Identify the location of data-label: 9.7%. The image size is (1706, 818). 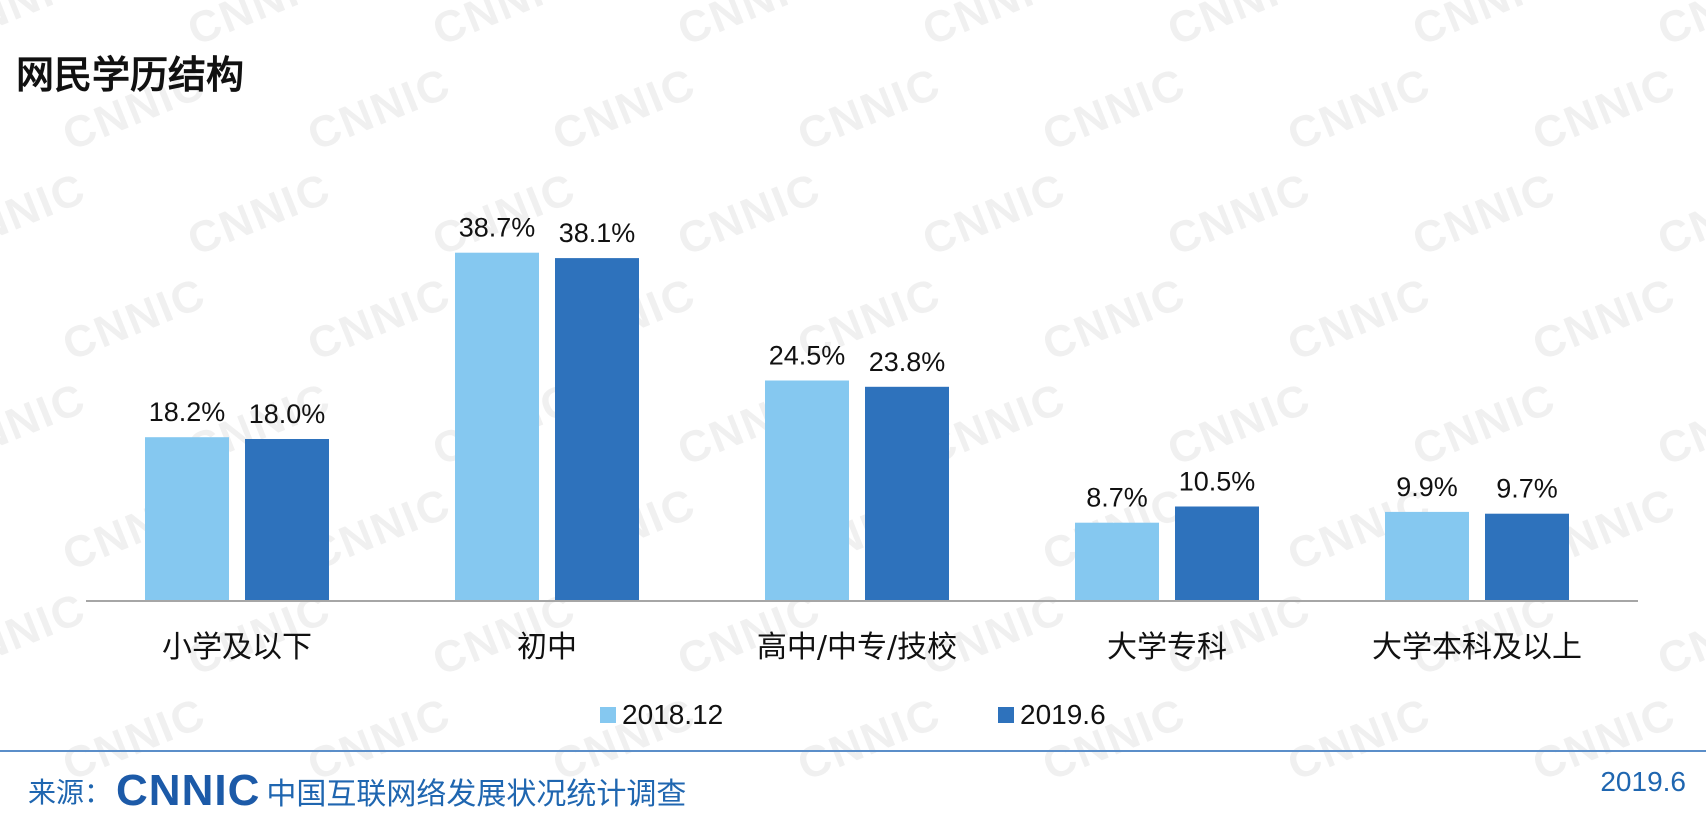
(1527, 489).